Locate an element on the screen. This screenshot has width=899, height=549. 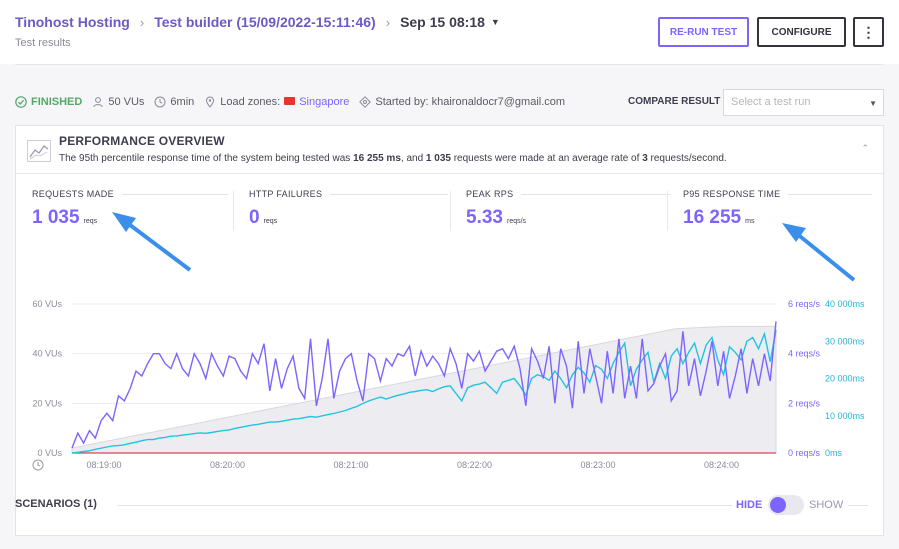
stat-value: 5.33 is located at coordinates (484, 217).